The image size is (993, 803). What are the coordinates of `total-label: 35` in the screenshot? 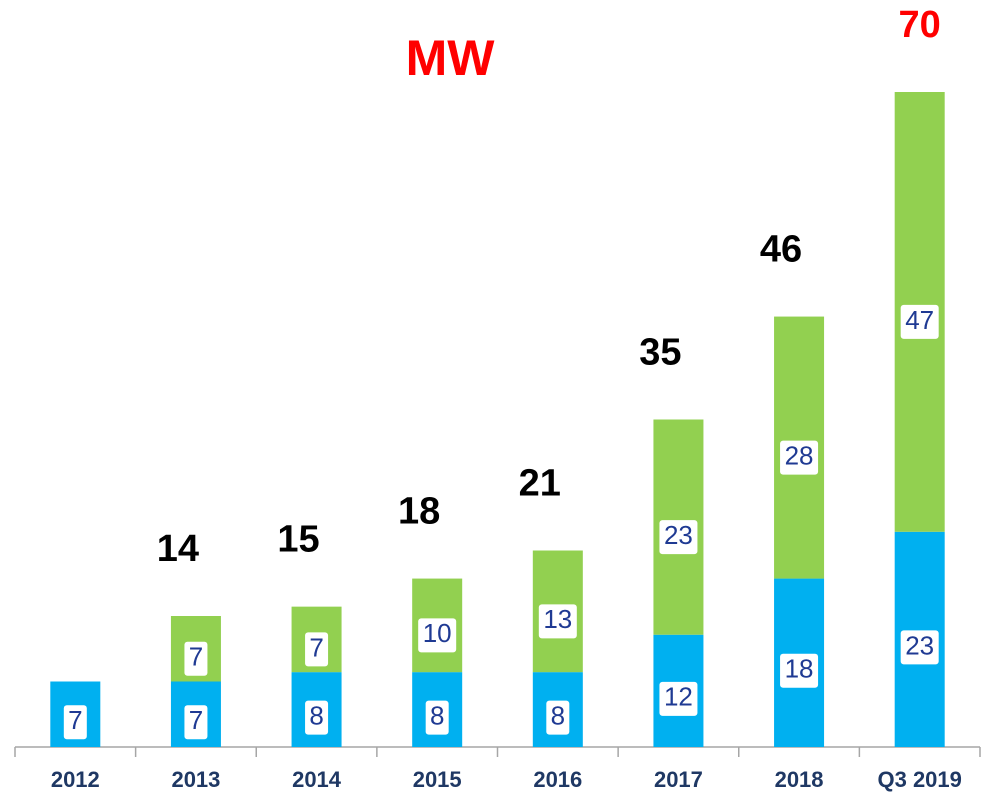 It's located at (660, 353).